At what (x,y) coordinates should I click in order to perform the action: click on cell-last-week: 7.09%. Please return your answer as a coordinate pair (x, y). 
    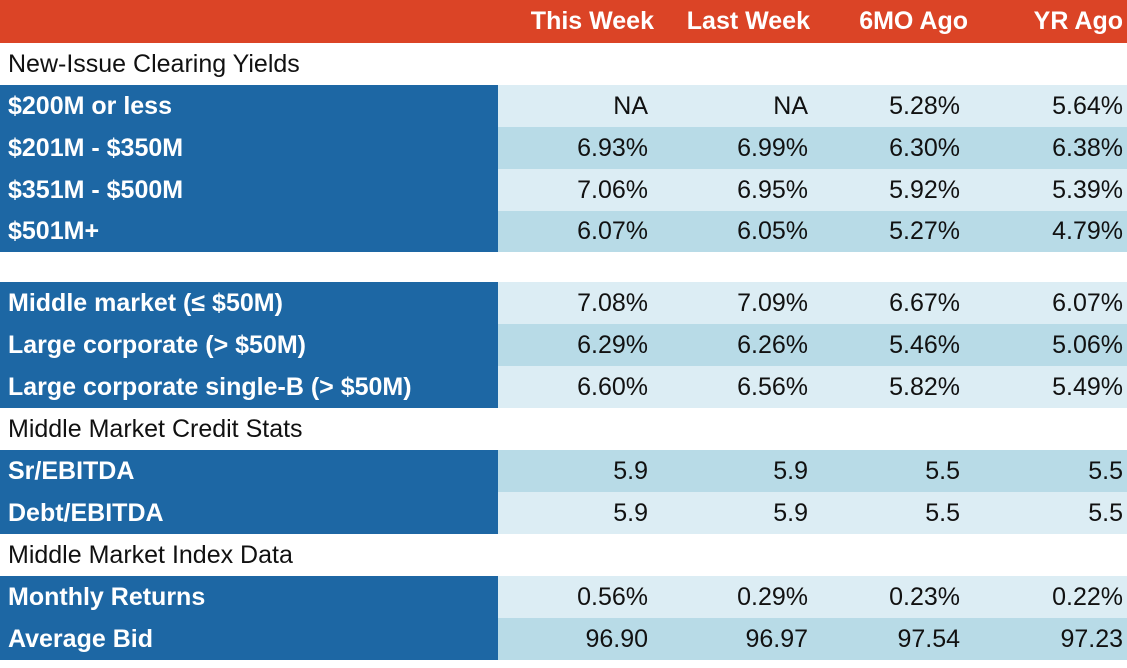
    Looking at the image, I should click on (736, 303).